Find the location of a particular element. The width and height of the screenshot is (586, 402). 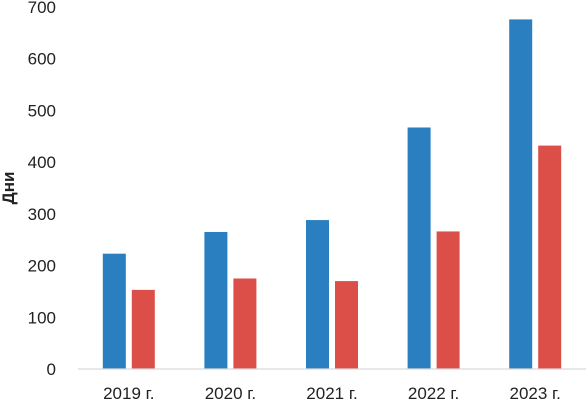

x-tick-label: 2021 г. is located at coordinates (331, 393).